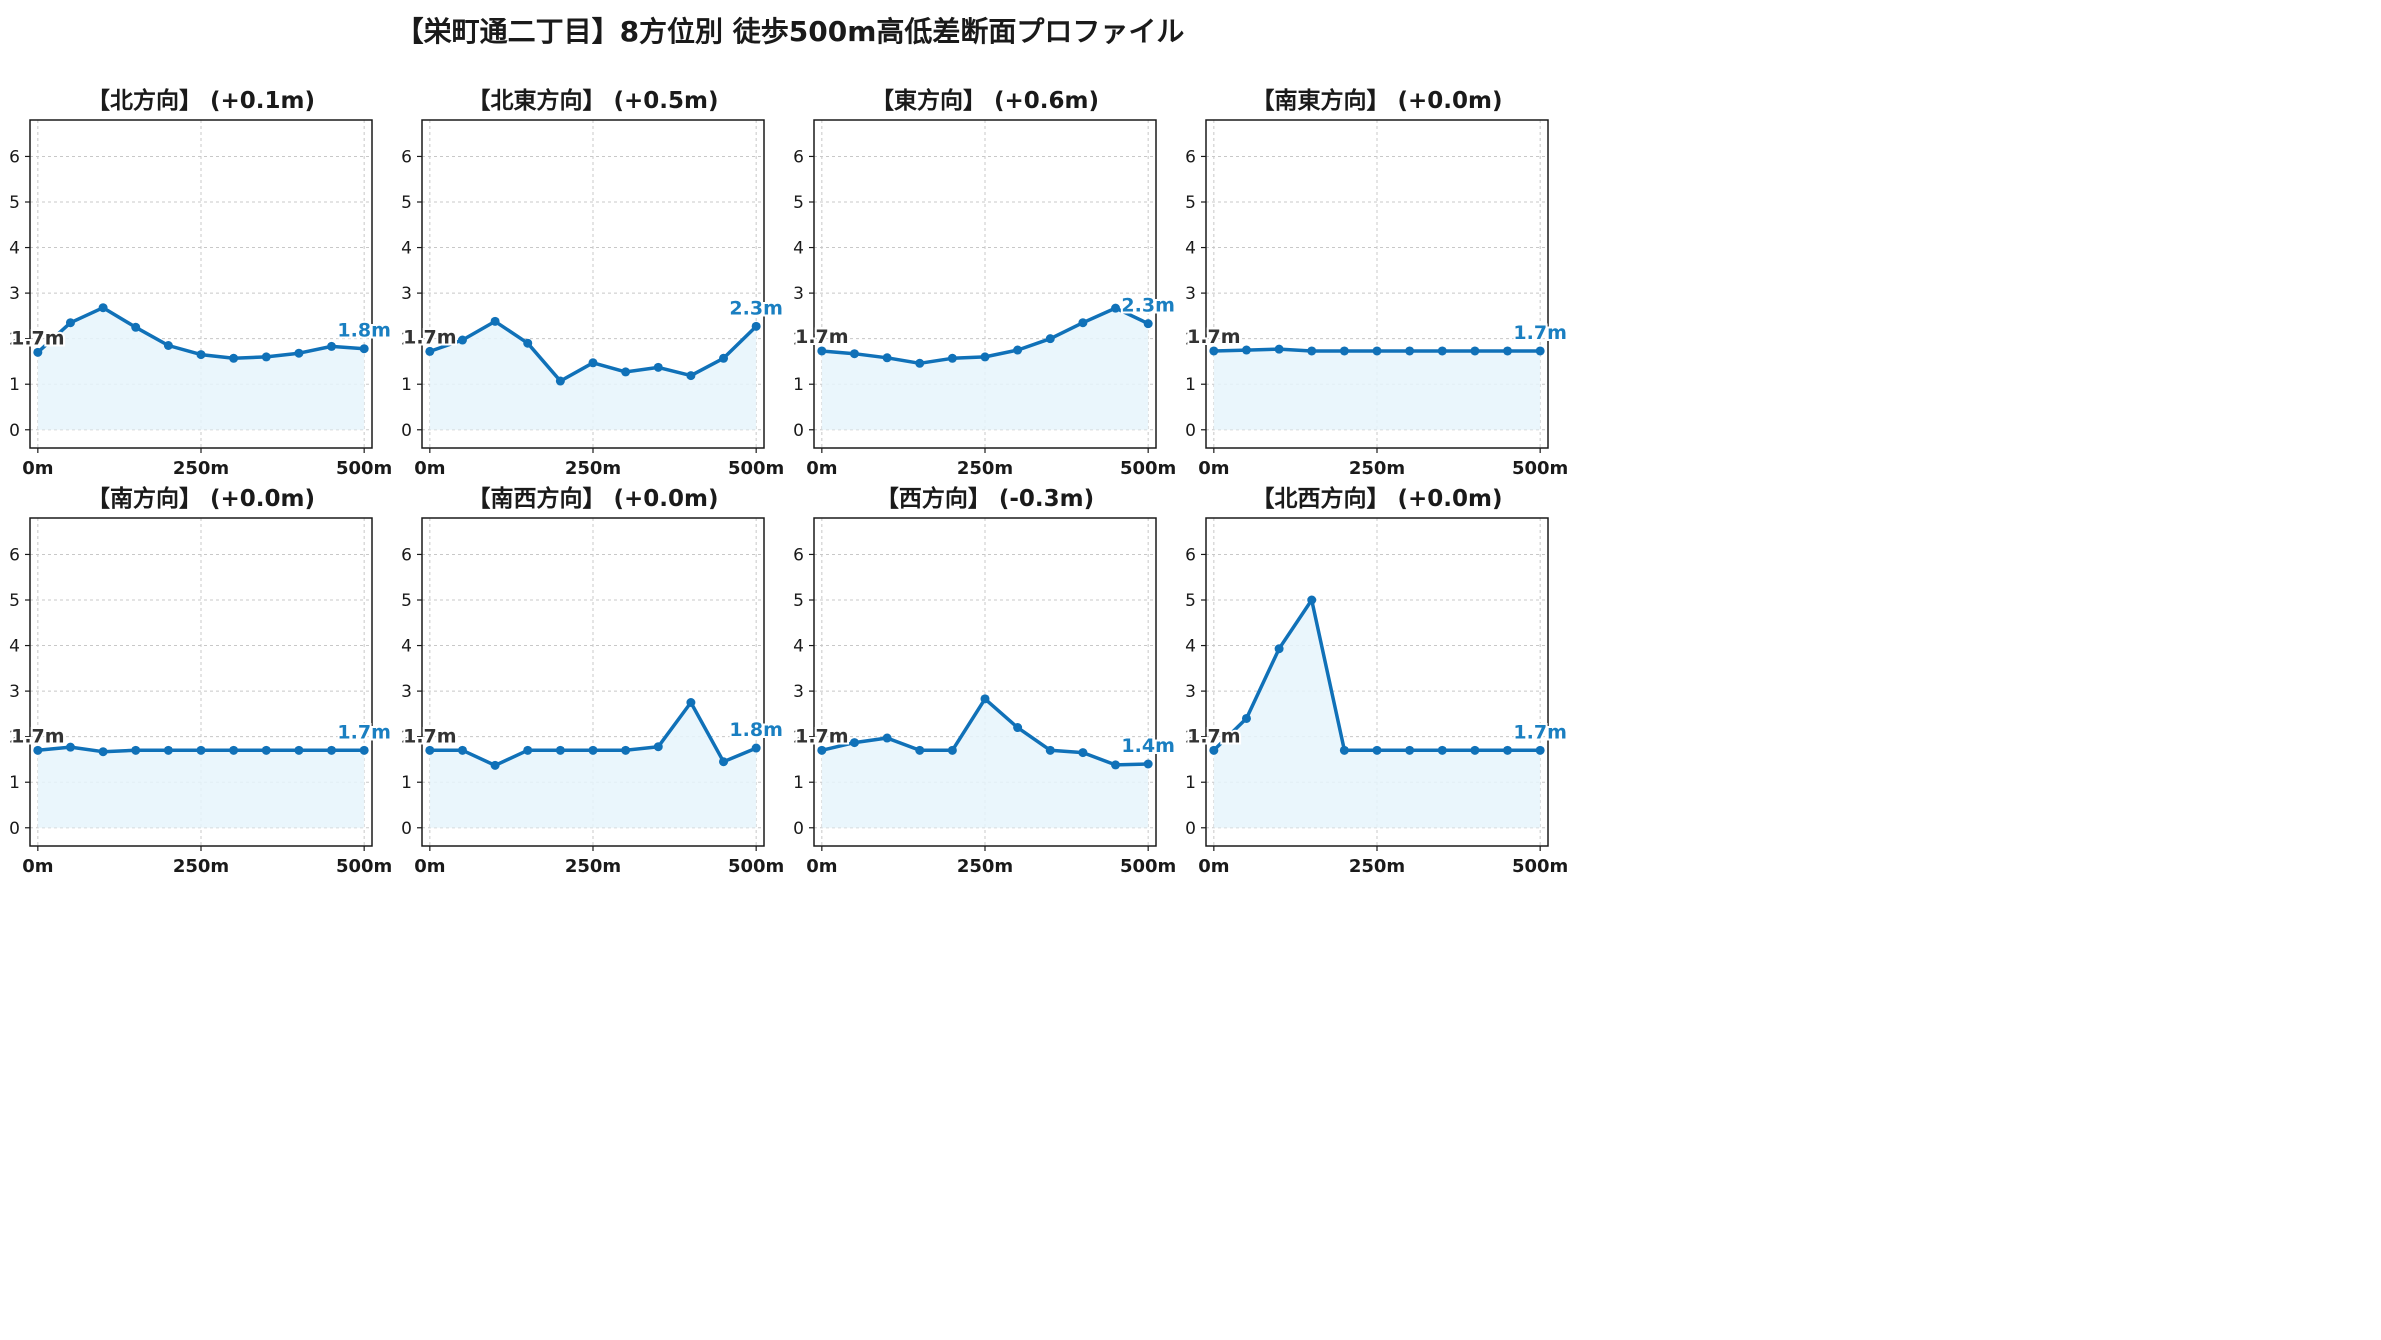  What do you see at coordinates (592, 100) in the screenshot?
I see `panel-title: 【北東方向】 (+0.5m)` at bounding box center [592, 100].